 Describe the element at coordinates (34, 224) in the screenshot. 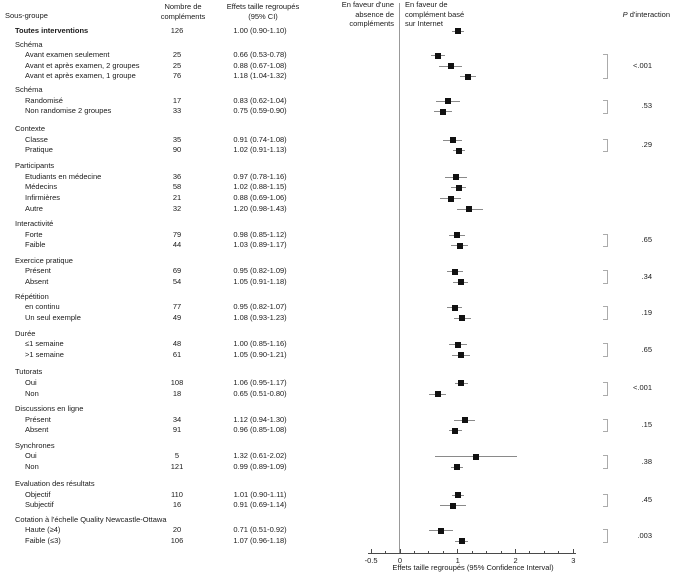

I see `subgroup-label: Interactivité` at that location.